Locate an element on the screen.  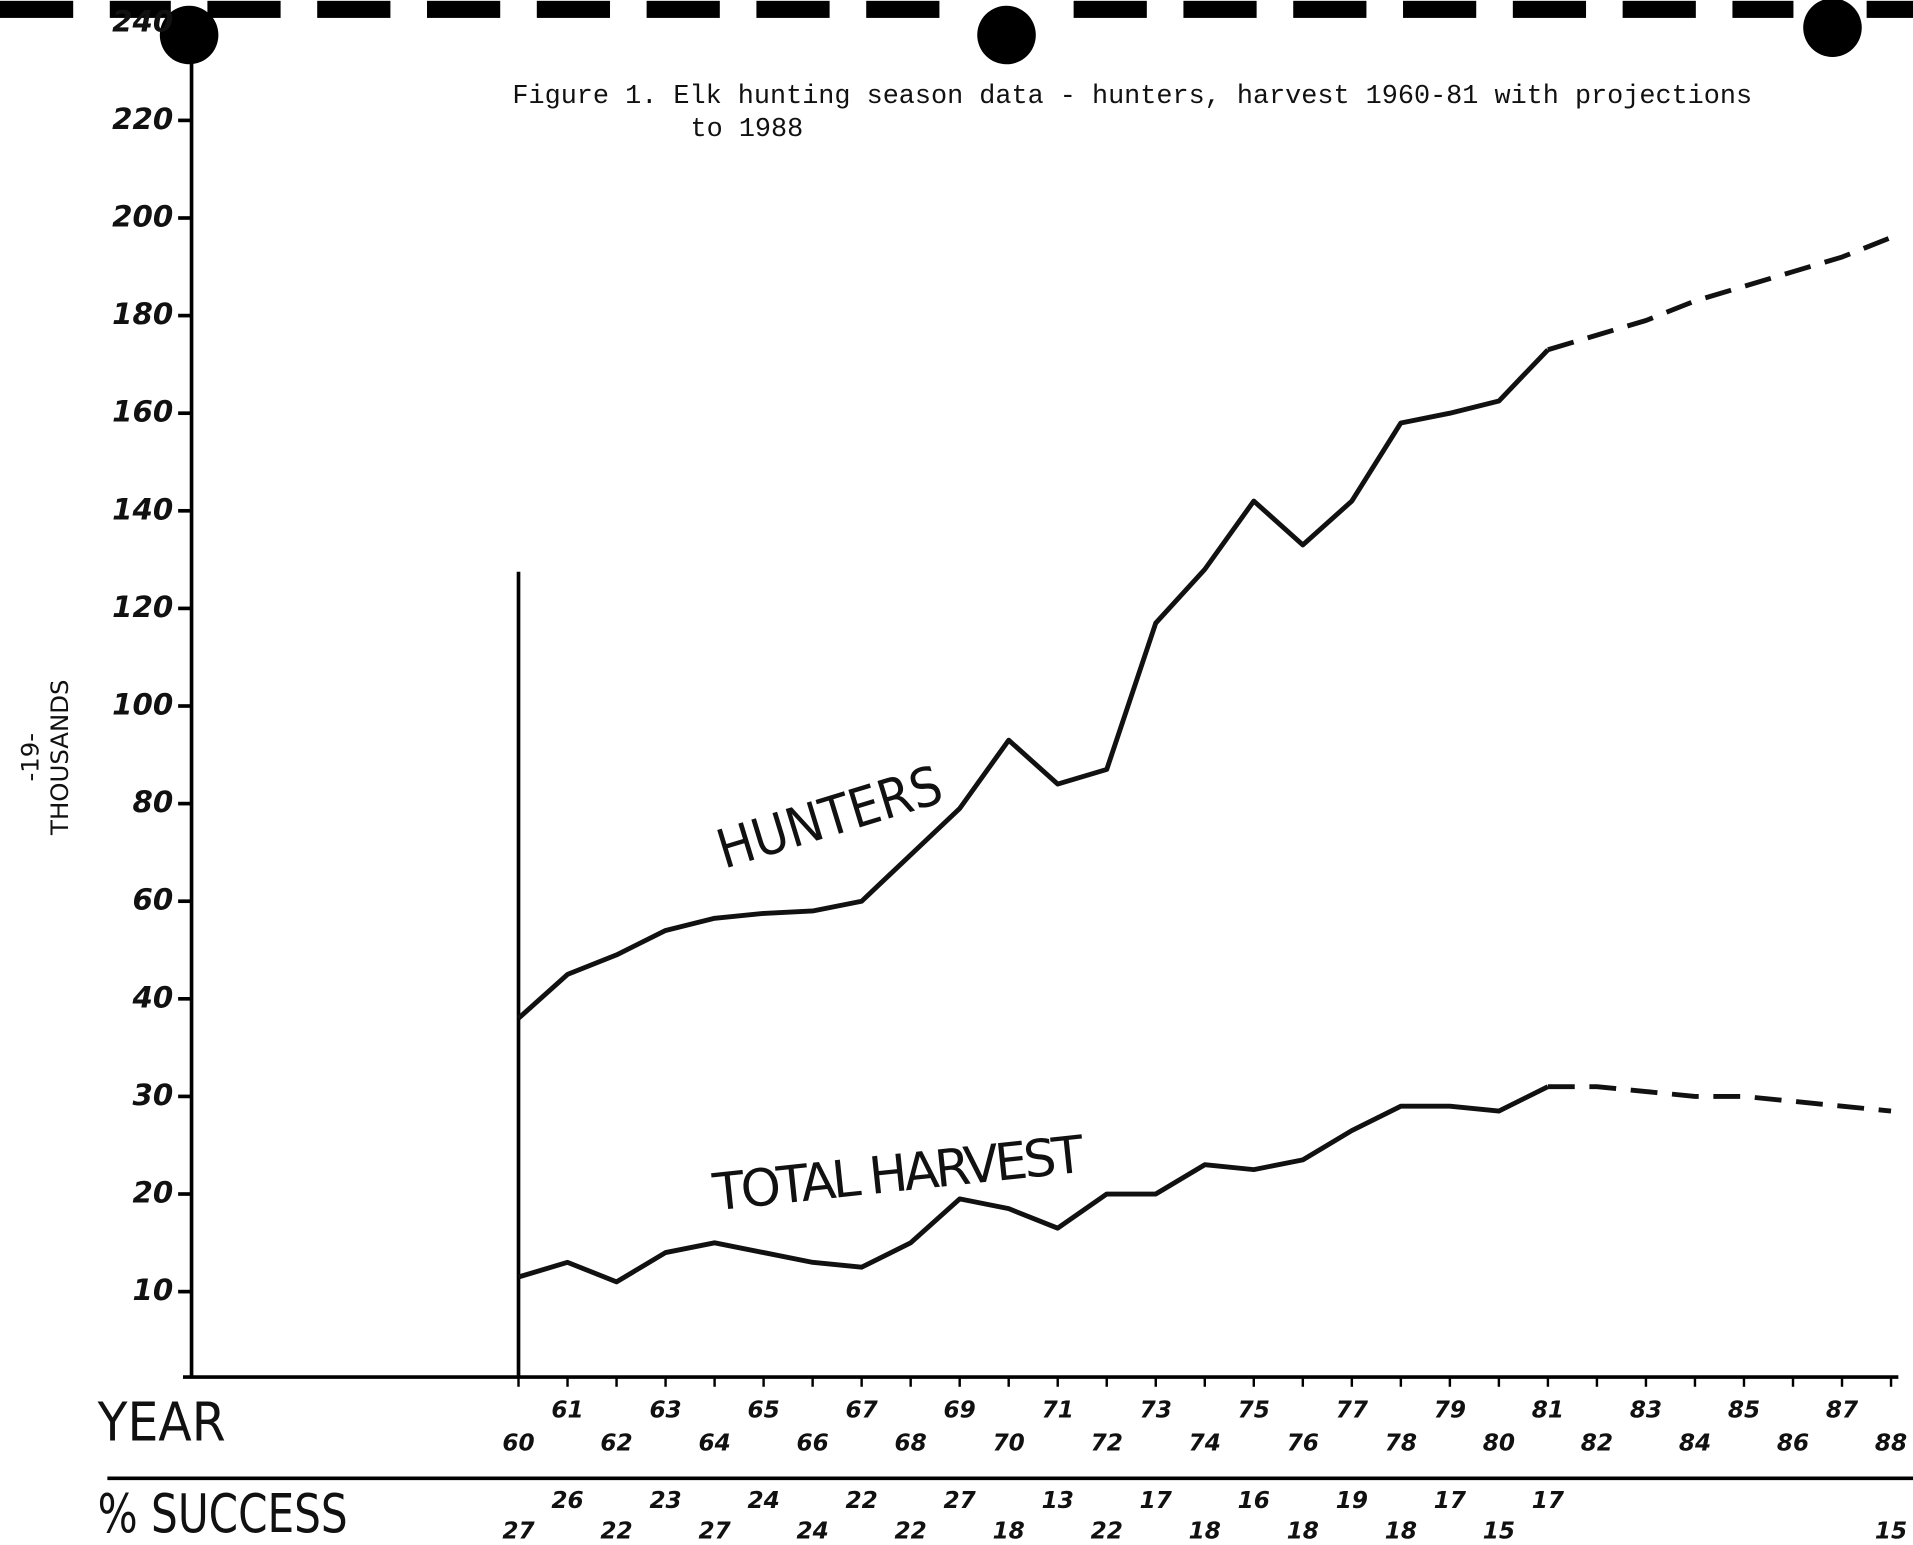
y-tick-label: 60 is located at coordinates (153, 900).